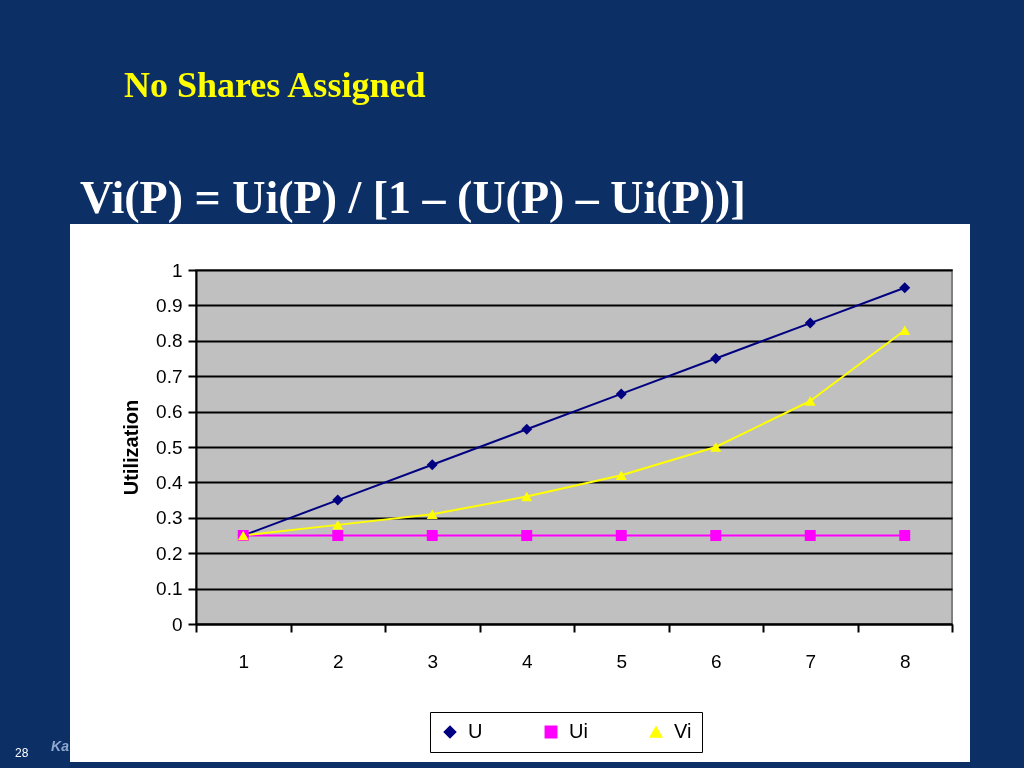 This screenshot has width=1024, height=768. Describe the element at coordinates (413, 197) in the screenshot. I see `chart-subtitle: Vi(P) = Ui(P) / [1 – (U(P) – Ui(P))]` at that location.